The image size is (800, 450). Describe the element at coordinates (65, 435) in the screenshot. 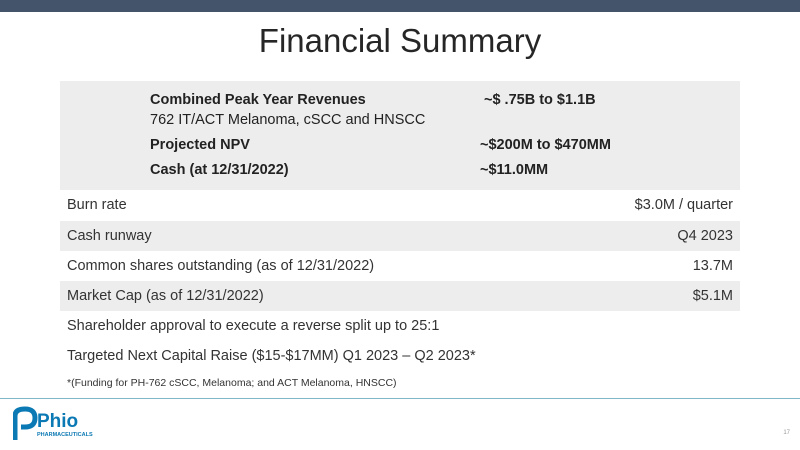

I see `logo-subtext: PHARMACEUTICALS` at that location.